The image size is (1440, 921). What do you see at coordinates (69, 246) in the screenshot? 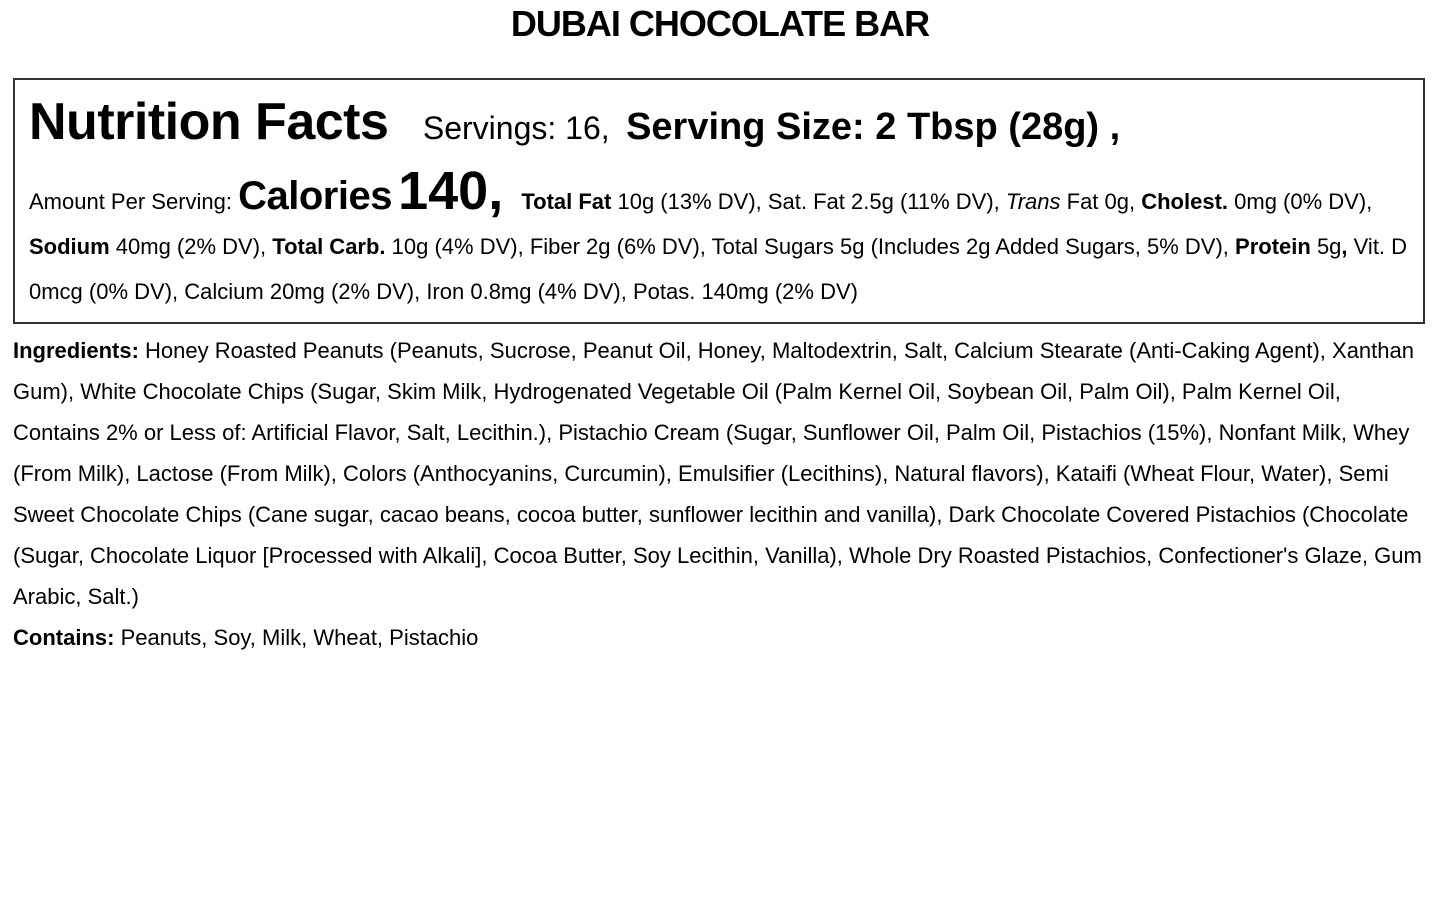
I see `nutrient-text: Sodium` at bounding box center [69, 246].